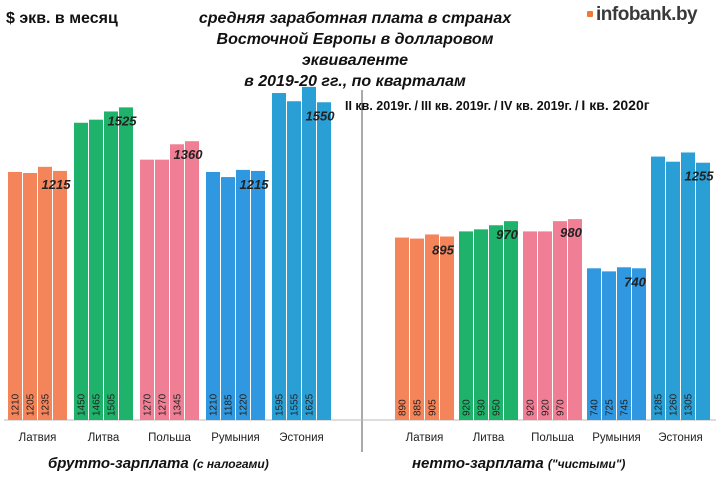 The height and width of the screenshot is (482, 720). Describe the element at coordinates (230, 464) in the screenshot. I see `gross-salary-note: (с налогами)` at that location.